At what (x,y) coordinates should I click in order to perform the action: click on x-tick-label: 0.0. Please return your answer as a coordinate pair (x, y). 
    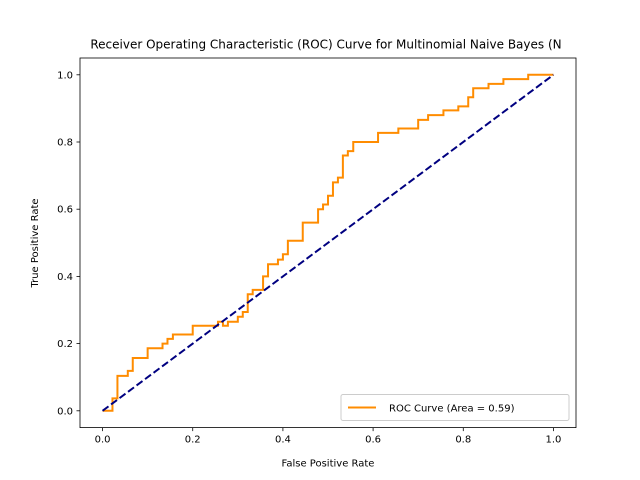
    Looking at the image, I should click on (103, 440).